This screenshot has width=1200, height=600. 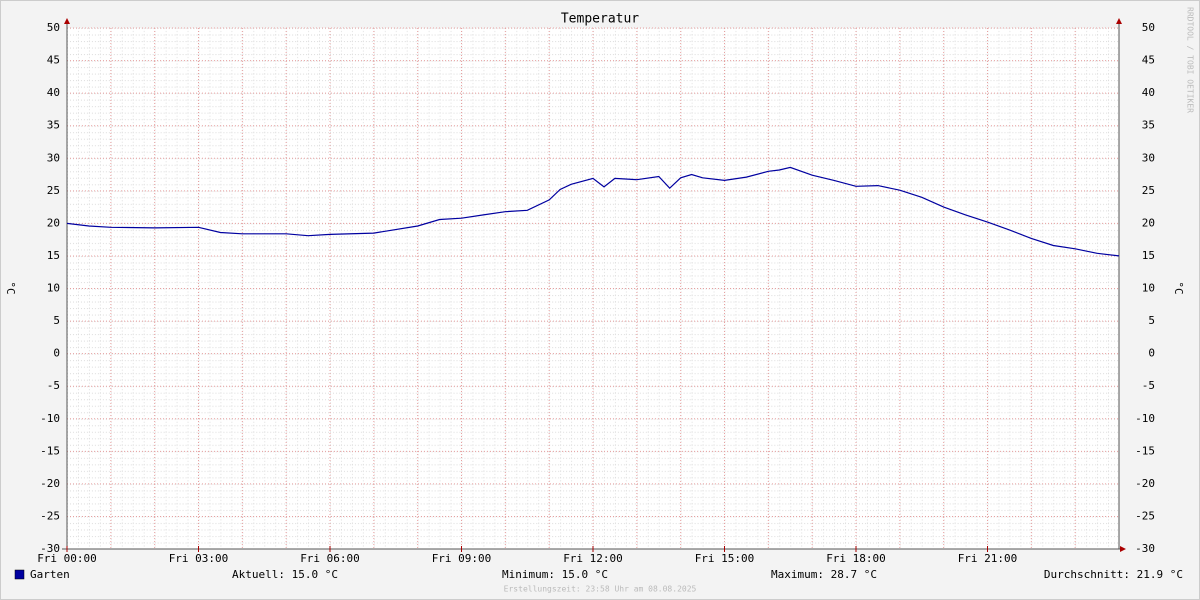 What do you see at coordinates (50, 574) in the screenshot?
I see `legend-label: Garten` at bounding box center [50, 574].